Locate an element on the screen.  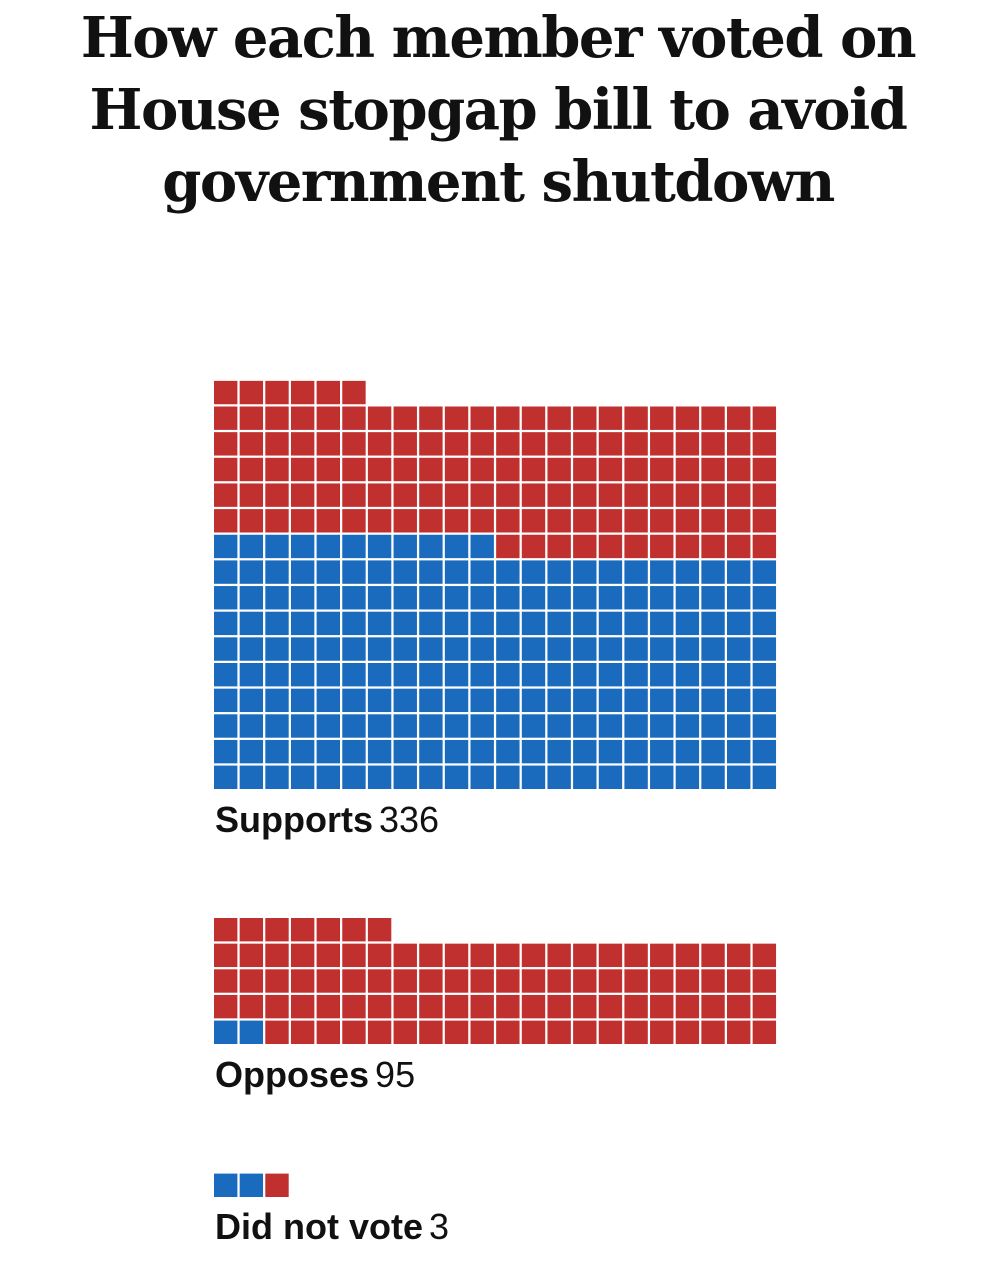
supports-label: Supports 336 is located at coordinates (327, 820).